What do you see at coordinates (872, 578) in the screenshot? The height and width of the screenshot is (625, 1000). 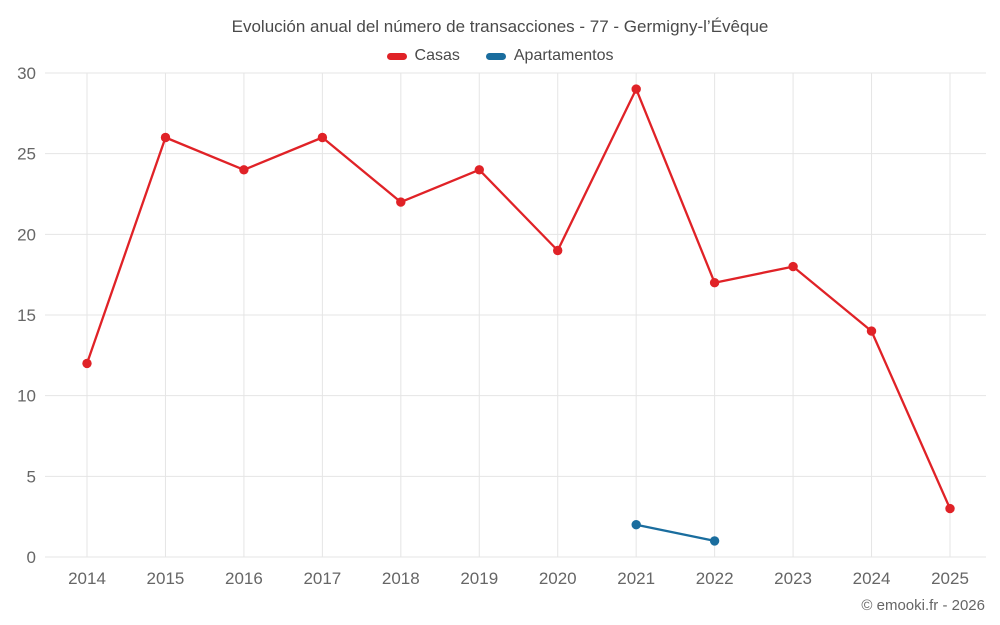 I see `x-tick-label: 2024` at bounding box center [872, 578].